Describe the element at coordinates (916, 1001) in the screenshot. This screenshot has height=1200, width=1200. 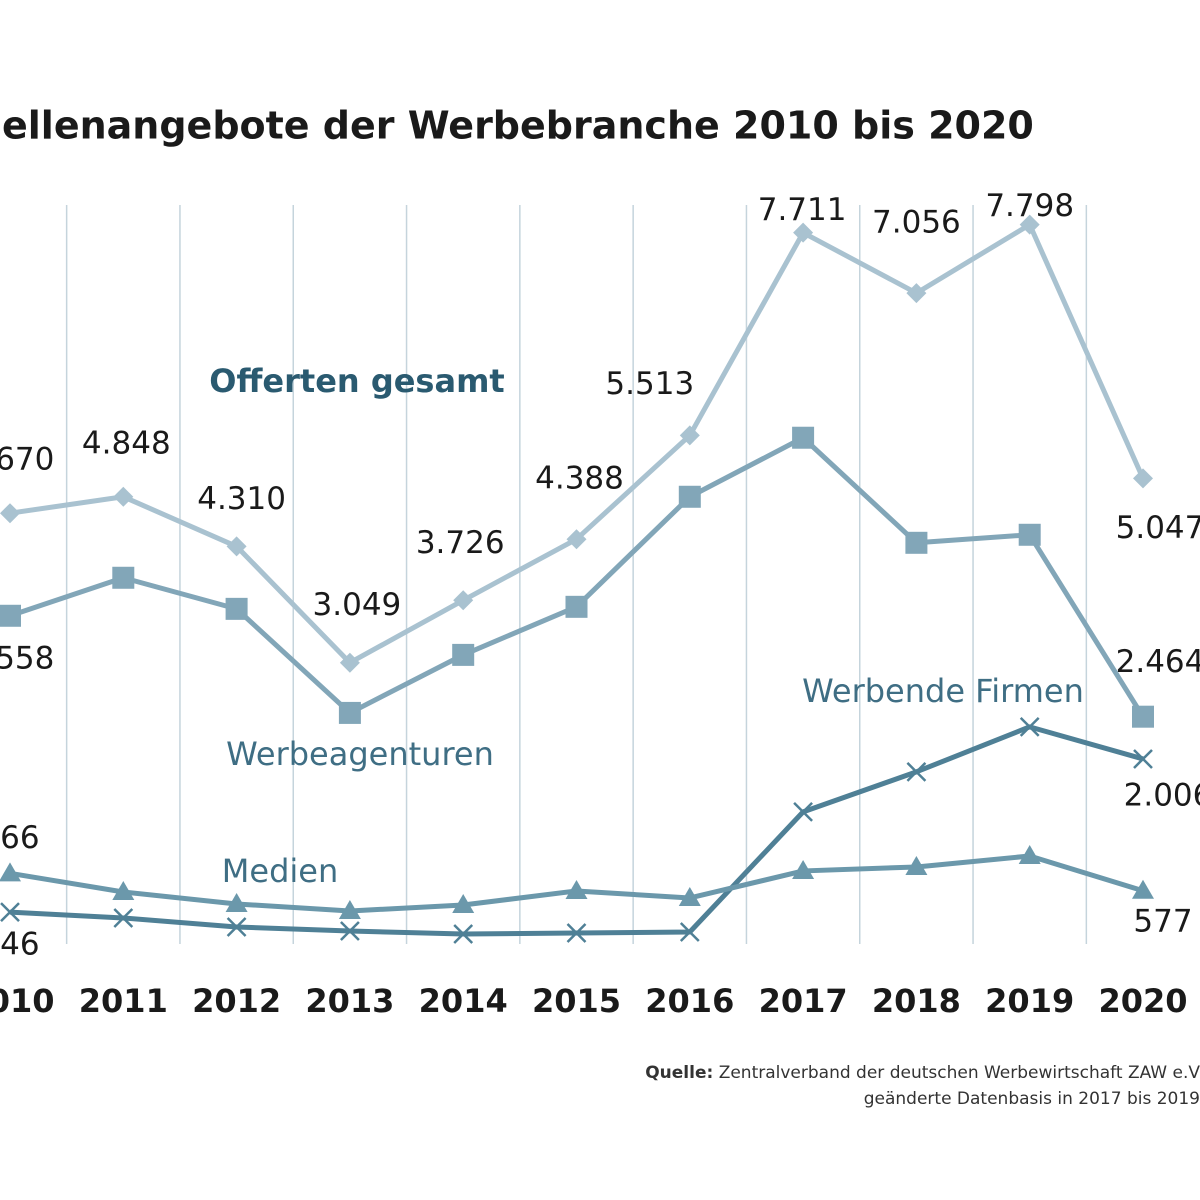
I see `x-tick-label: 2018` at that location.